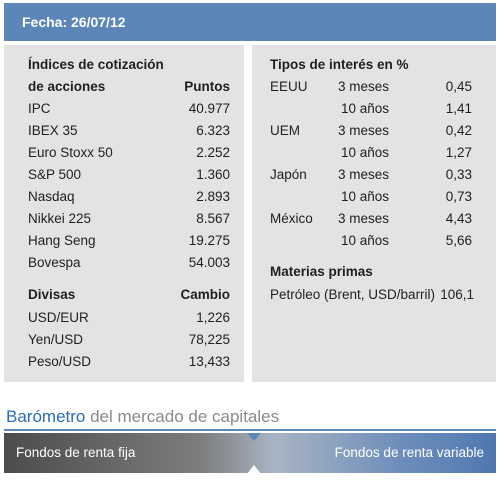  I want to click on index-value: 8.567, so click(213, 218).